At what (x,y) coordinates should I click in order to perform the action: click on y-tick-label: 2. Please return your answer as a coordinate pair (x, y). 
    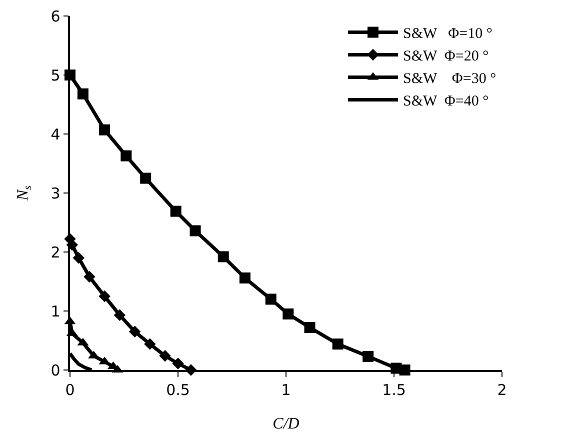
    Looking at the image, I should click on (55, 252).